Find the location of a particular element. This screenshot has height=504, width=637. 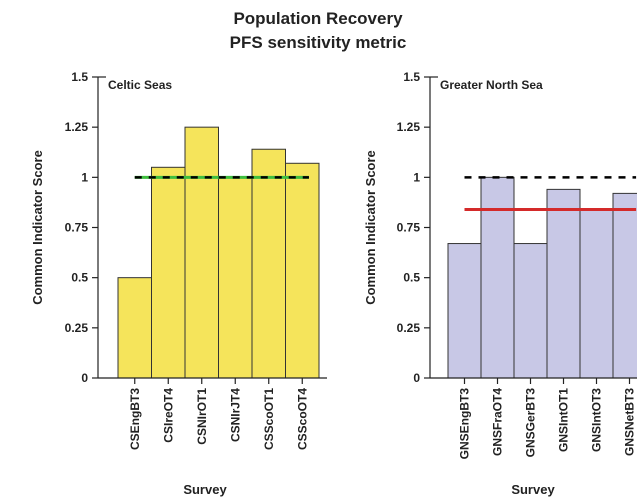

x-tick-label: CSEngBT3 is located at coordinates (135, 419).